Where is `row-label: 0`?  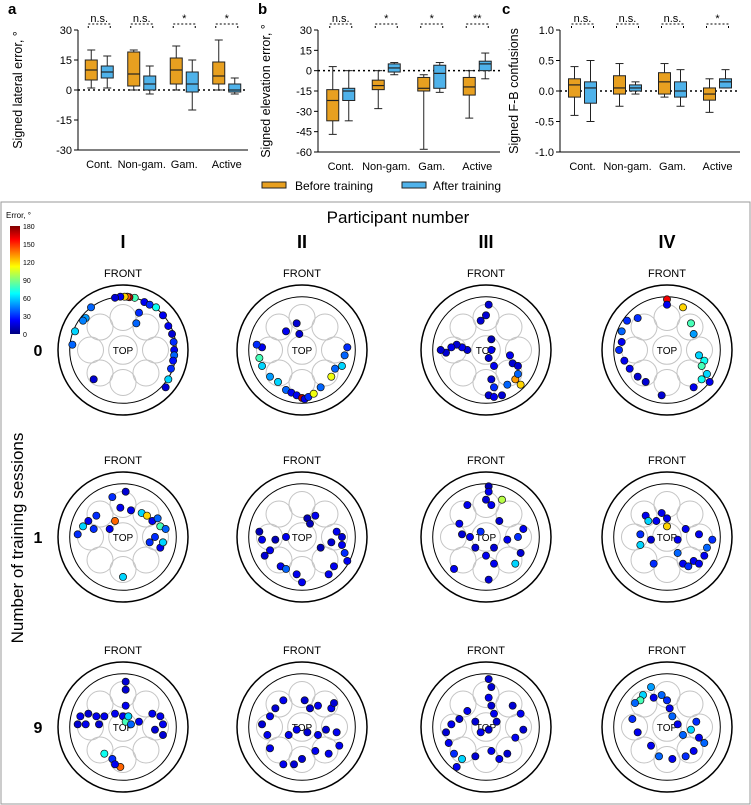 row-label: 0 is located at coordinates (38, 351).